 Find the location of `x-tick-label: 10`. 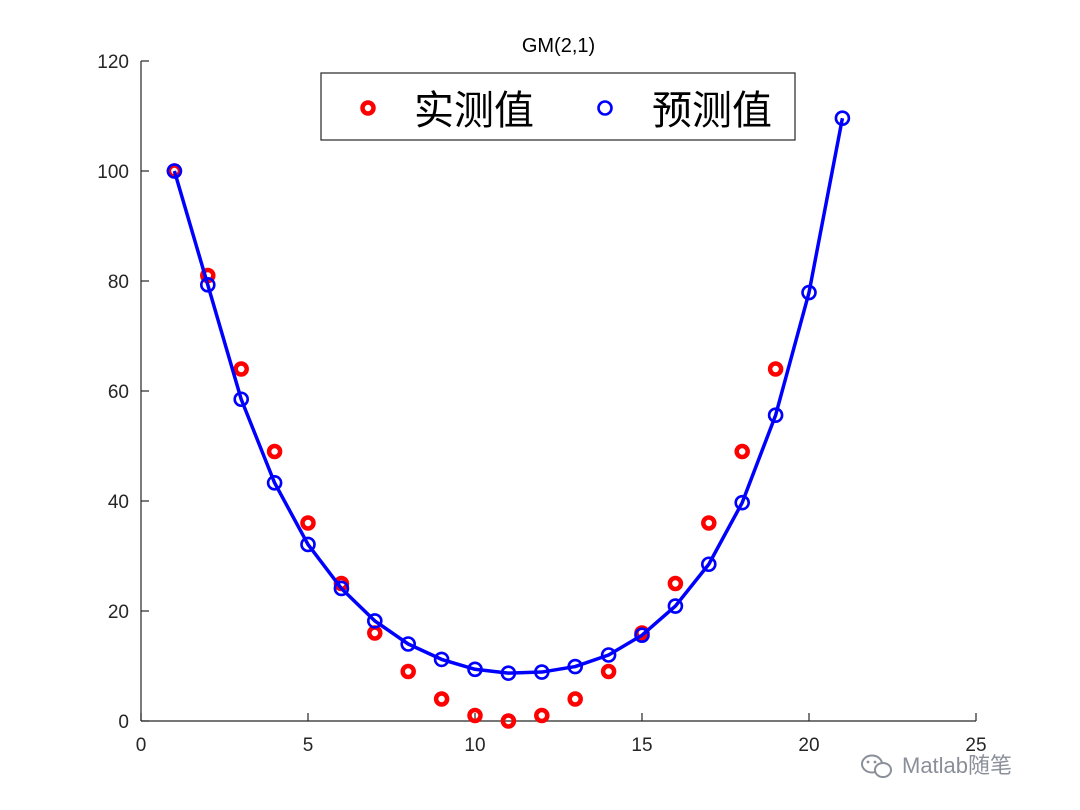

x-tick-label: 10 is located at coordinates (474, 745).